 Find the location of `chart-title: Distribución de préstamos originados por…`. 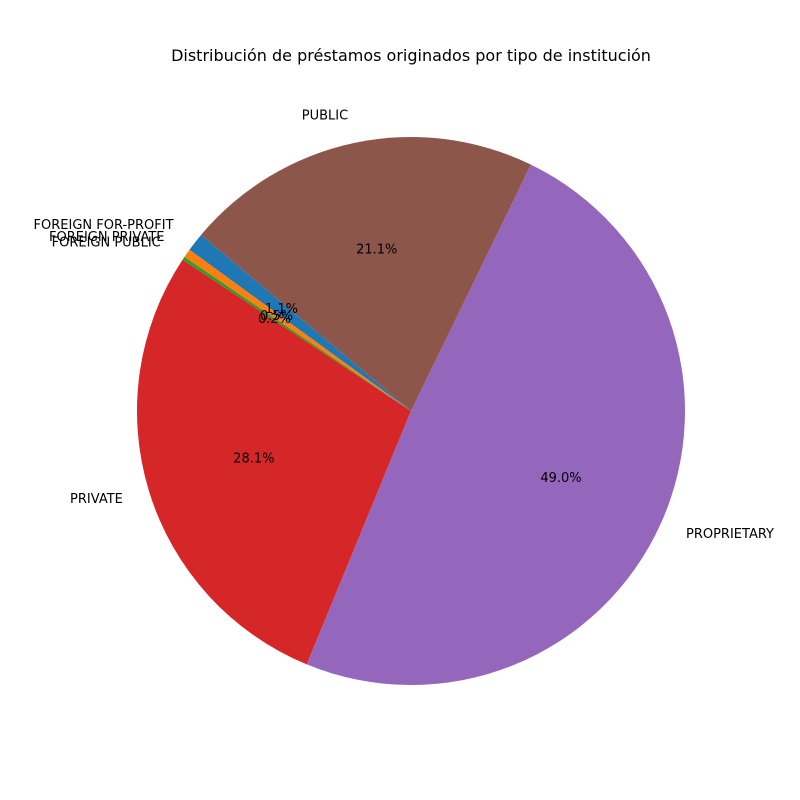

chart-title: Distribución de préstamos originados por… is located at coordinates (411, 55).